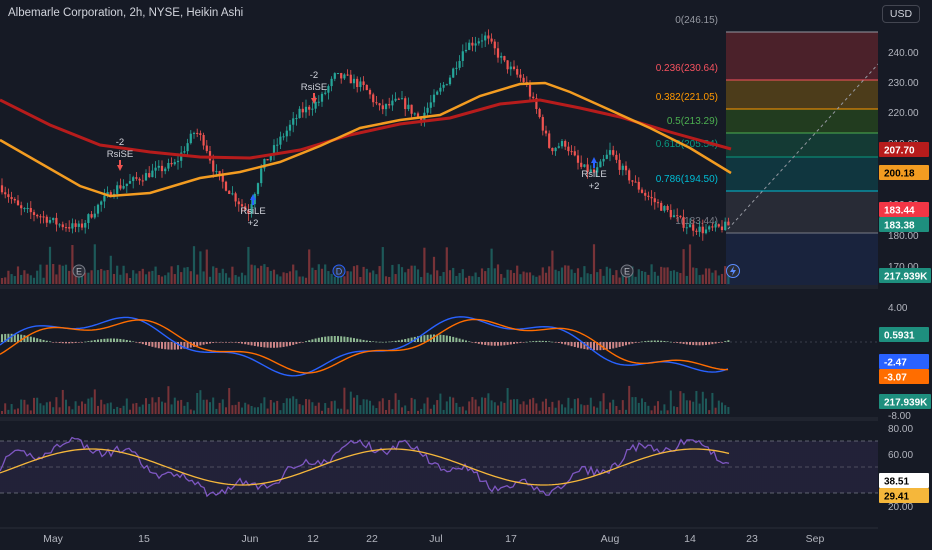  Describe the element at coordinates (901, 14) in the screenshot. I see `currency-button: USD` at that location.